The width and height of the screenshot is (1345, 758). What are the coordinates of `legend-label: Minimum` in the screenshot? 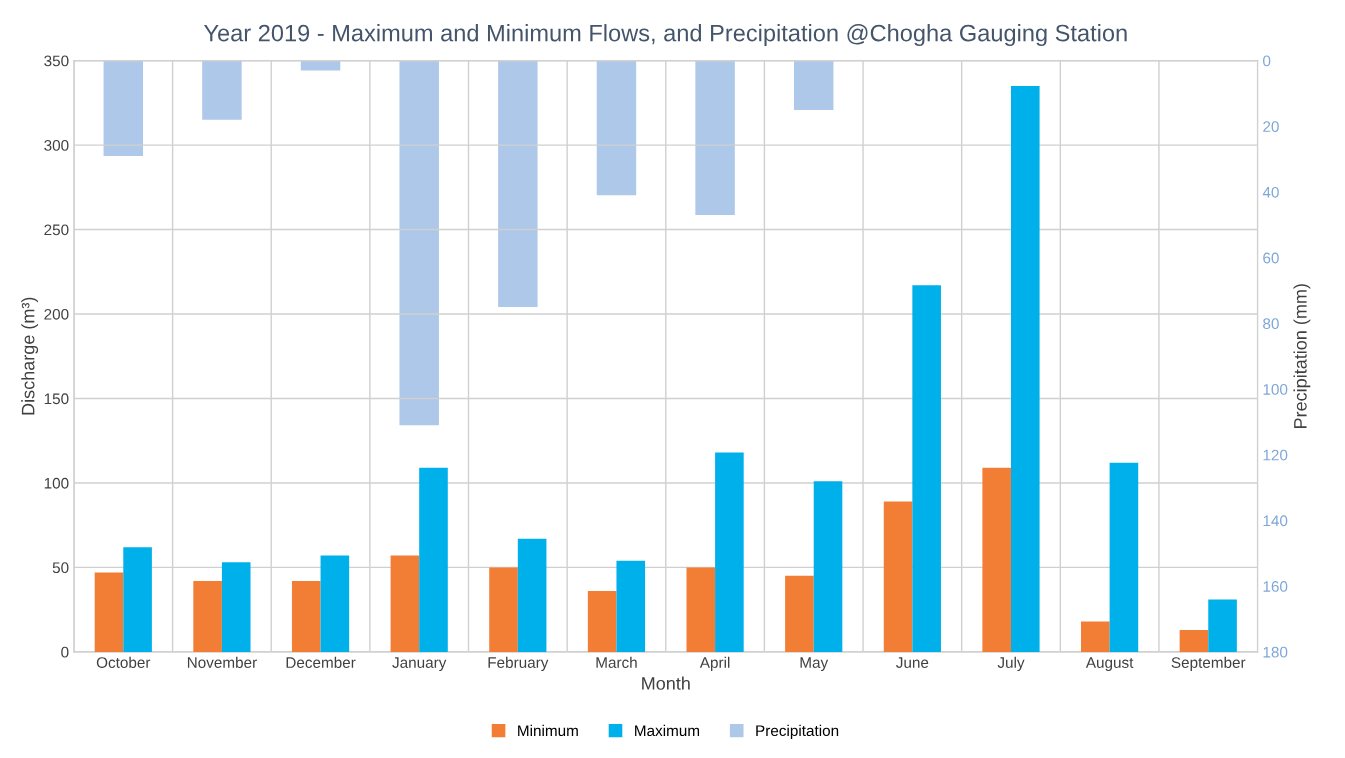 It's located at (548, 730).